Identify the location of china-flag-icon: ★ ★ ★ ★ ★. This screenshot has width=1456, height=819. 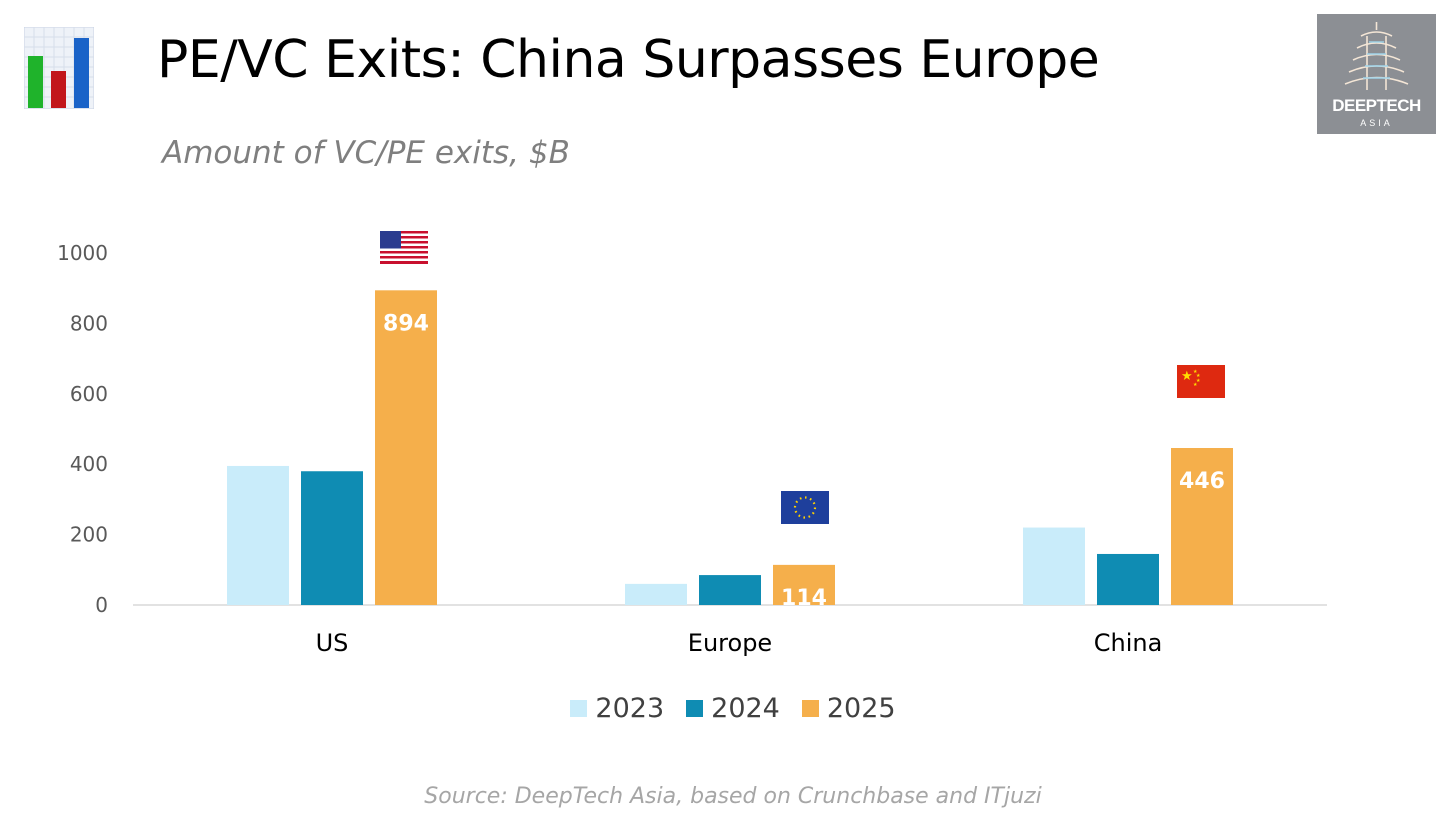
(1201, 381).